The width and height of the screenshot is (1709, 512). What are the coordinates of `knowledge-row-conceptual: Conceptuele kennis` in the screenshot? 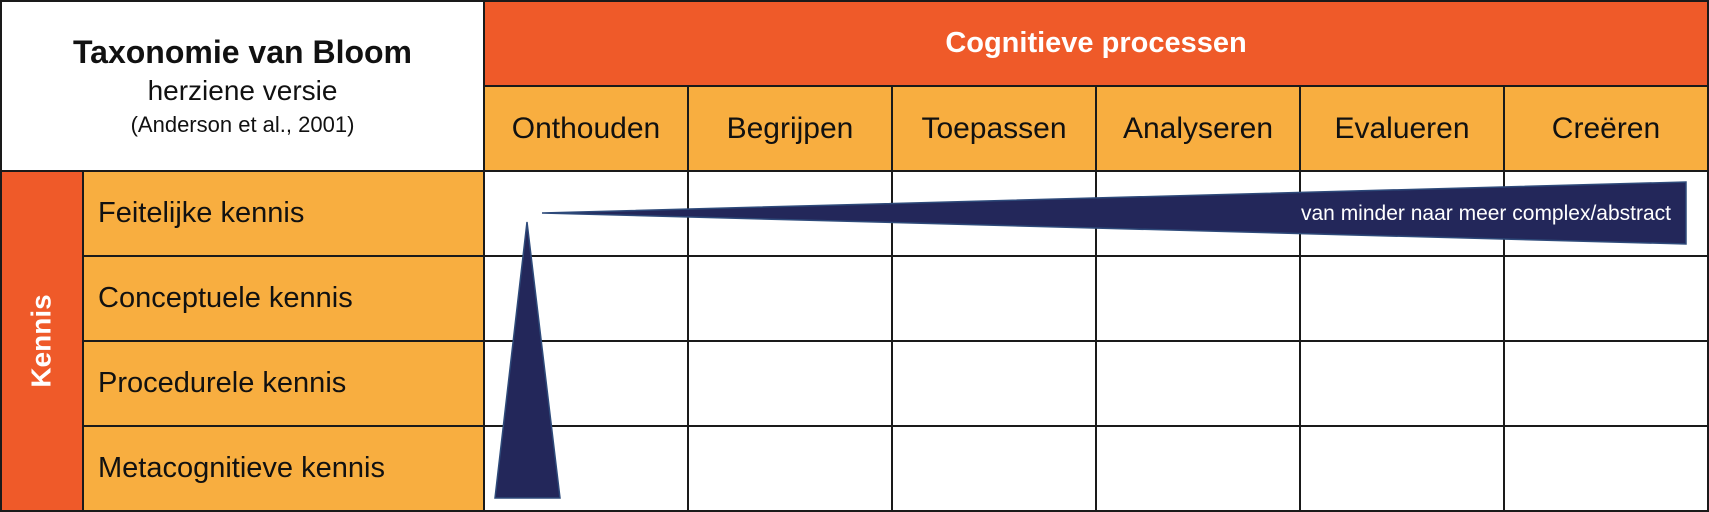 It's located at (283, 298).